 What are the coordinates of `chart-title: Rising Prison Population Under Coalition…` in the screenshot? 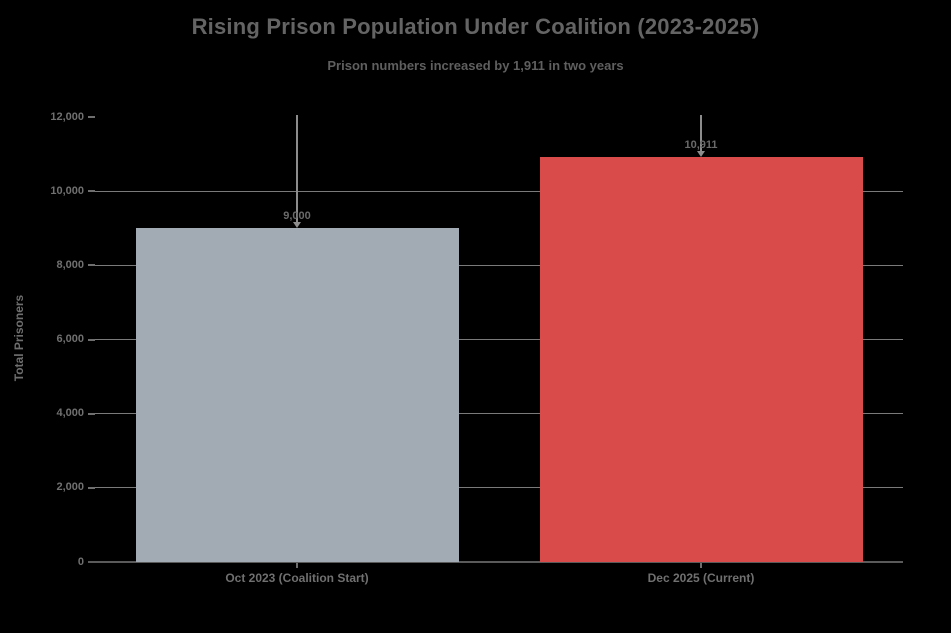 It's located at (475, 26).